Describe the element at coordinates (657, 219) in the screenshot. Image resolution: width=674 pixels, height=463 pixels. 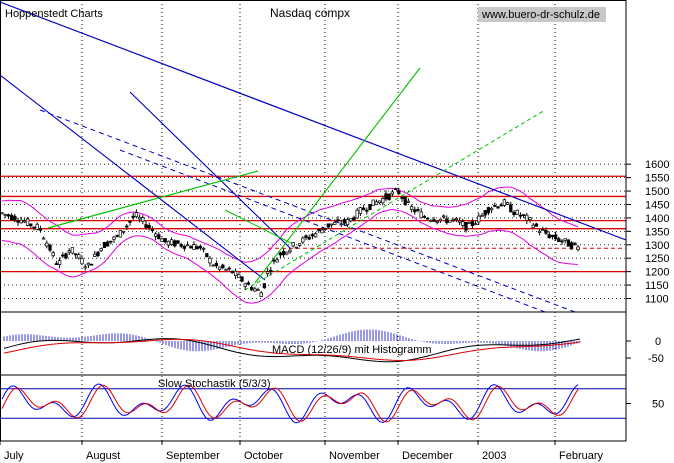
I see `y-tick-label: 1400` at that location.